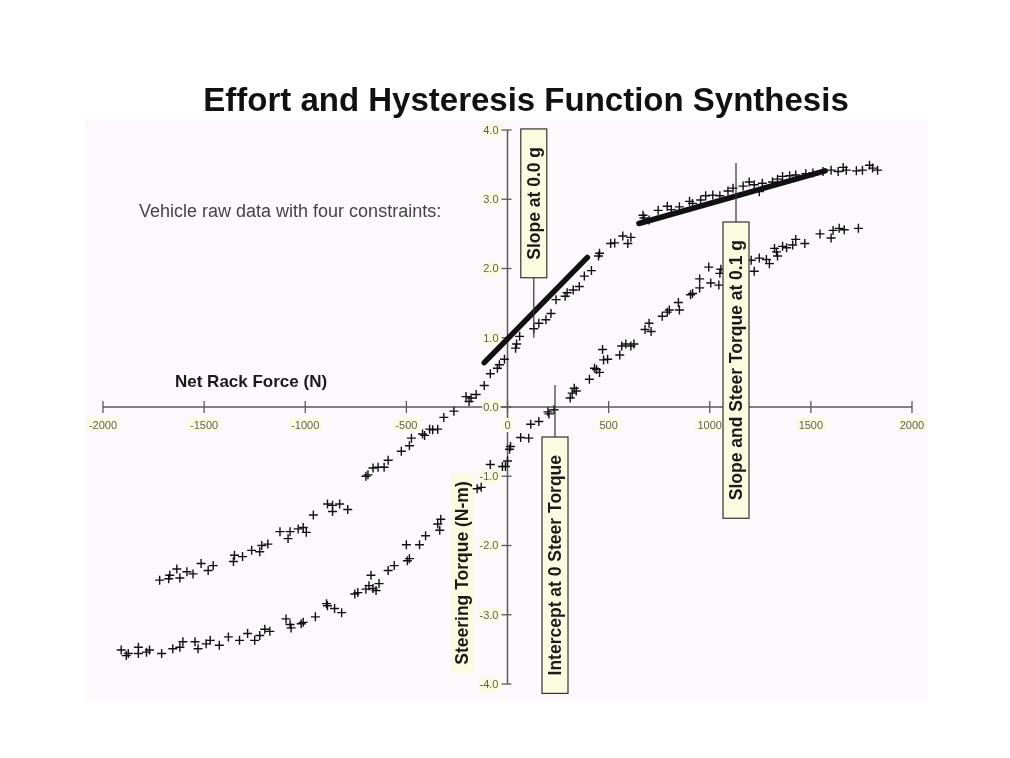  Describe the element at coordinates (534, 203) in the screenshot. I see `annotation: Slope at 0.0 g` at that location.